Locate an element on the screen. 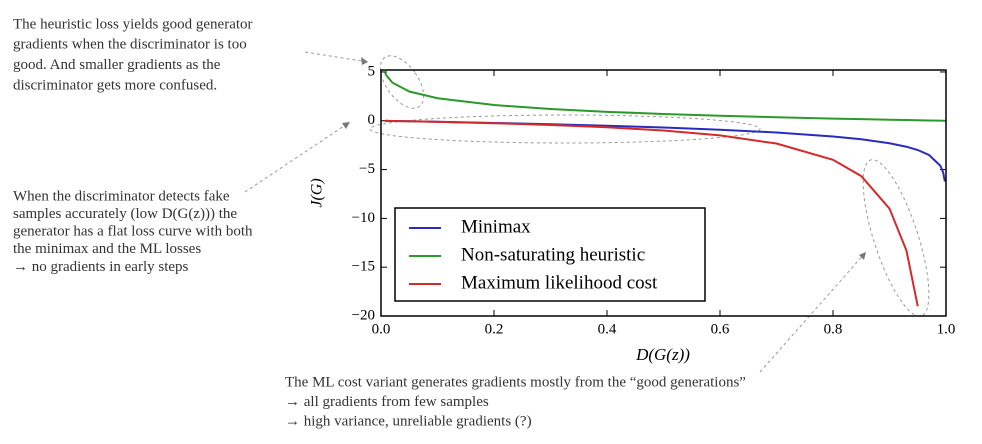  x-tick-label: 0.4 is located at coordinates (607, 329).